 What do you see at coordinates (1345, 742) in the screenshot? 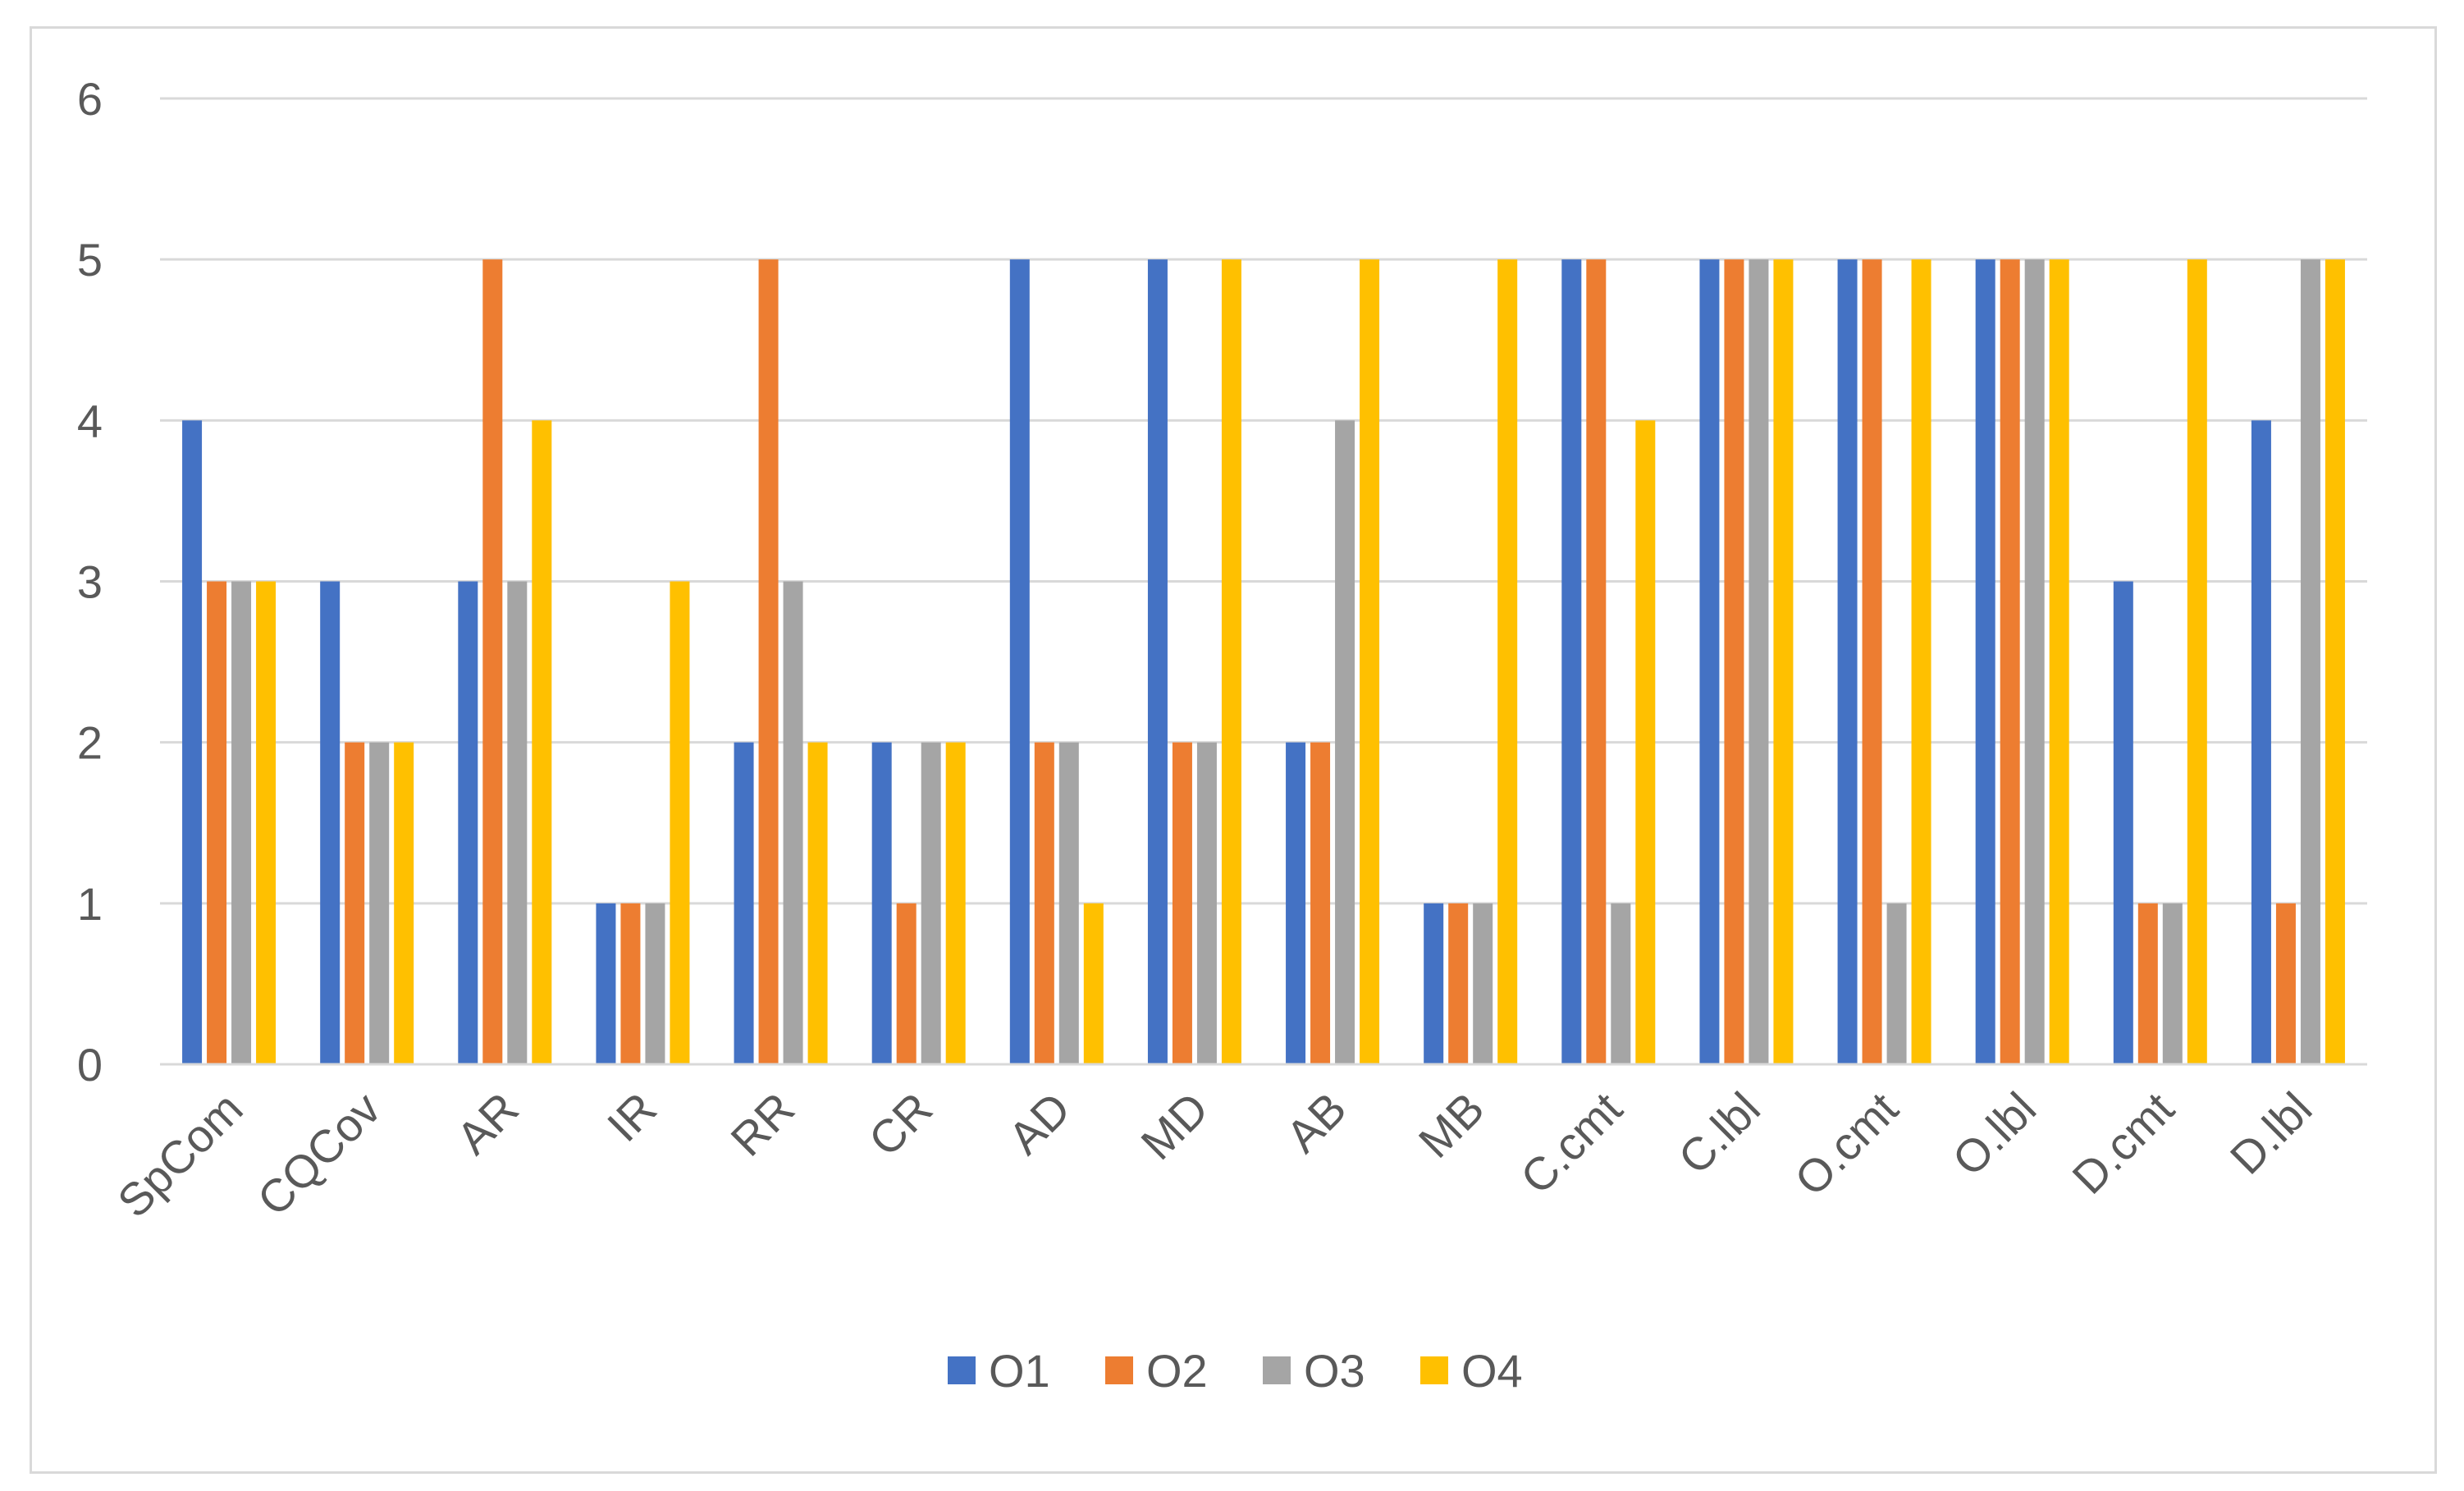
I see `bar-o3-ab` at bounding box center [1345, 742].